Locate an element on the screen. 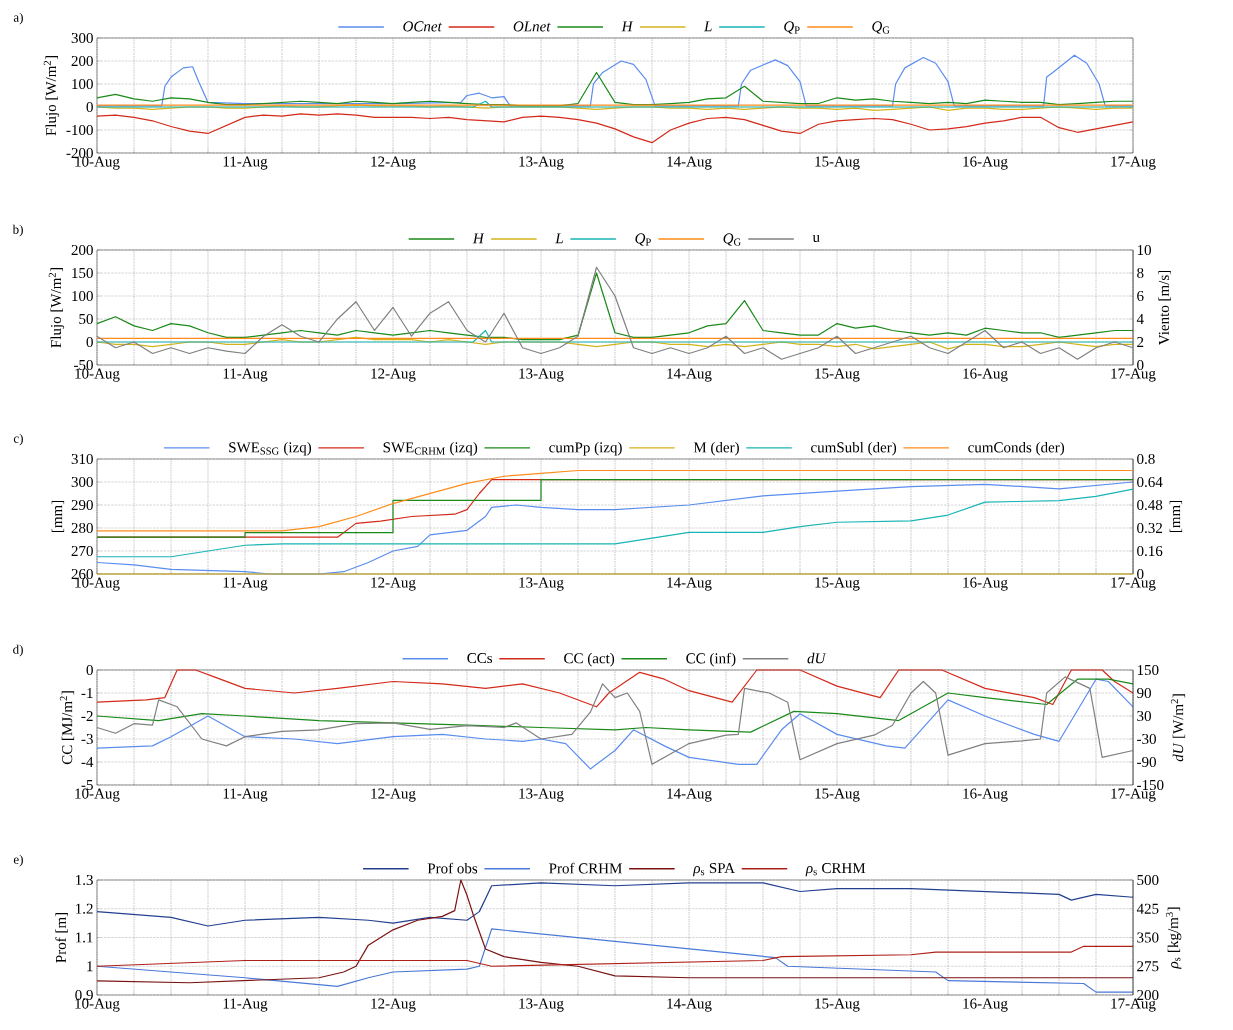 This screenshot has height=1030, width=1233. y-tick-label: 280 is located at coordinates (82, 528).